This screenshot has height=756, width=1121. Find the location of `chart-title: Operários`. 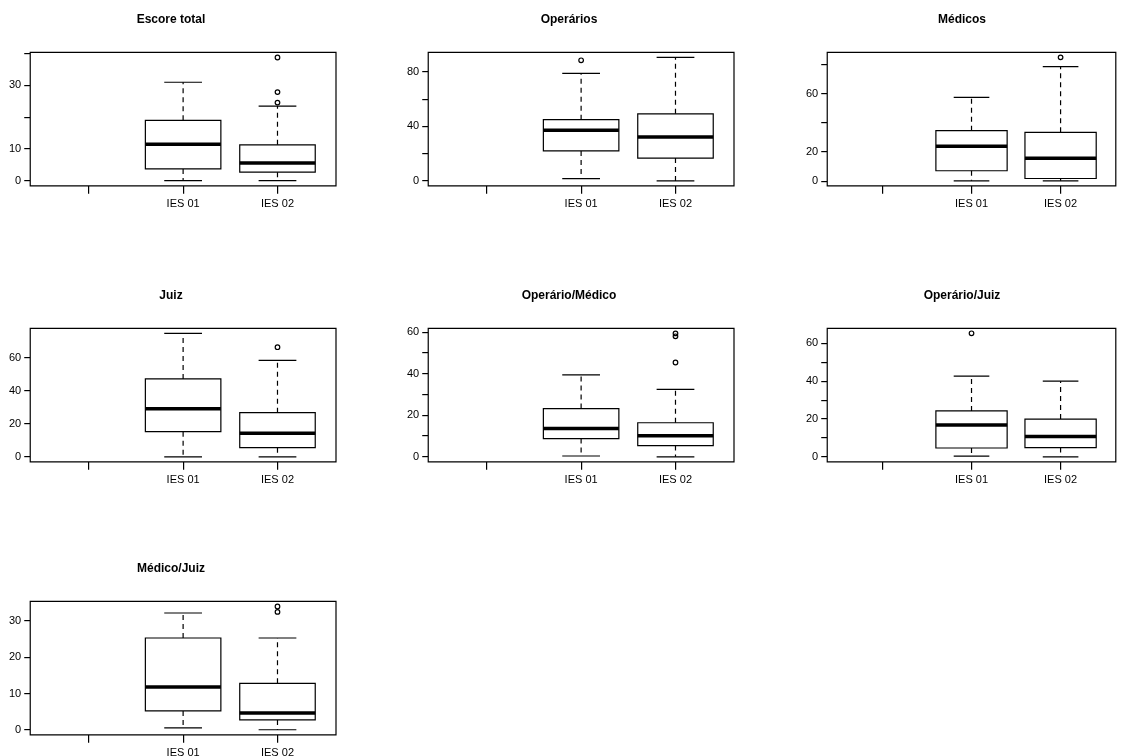

chart-title: Operários is located at coordinates (569, 18).